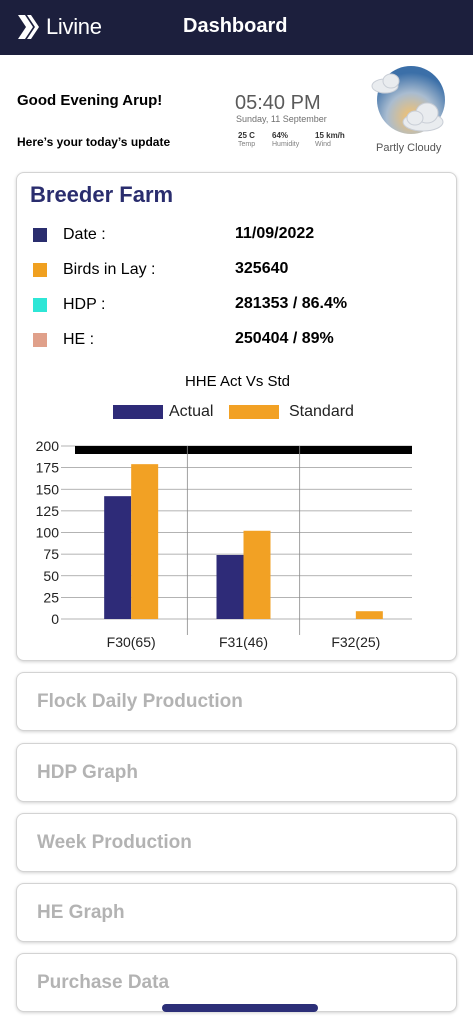 This screenshot has width=473, height=1024. I want to click on humidity-label: Humidity, so click(286, 144).